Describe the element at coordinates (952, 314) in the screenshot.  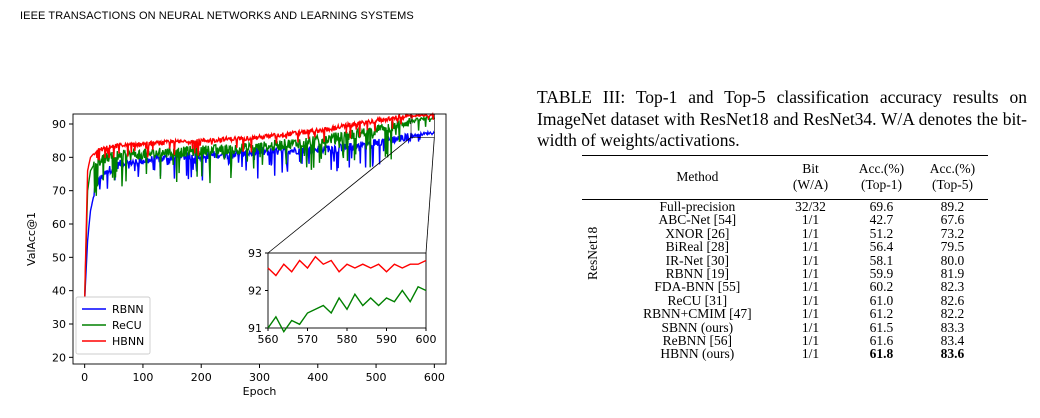
I see `cell-top5: 82.2` at that location.